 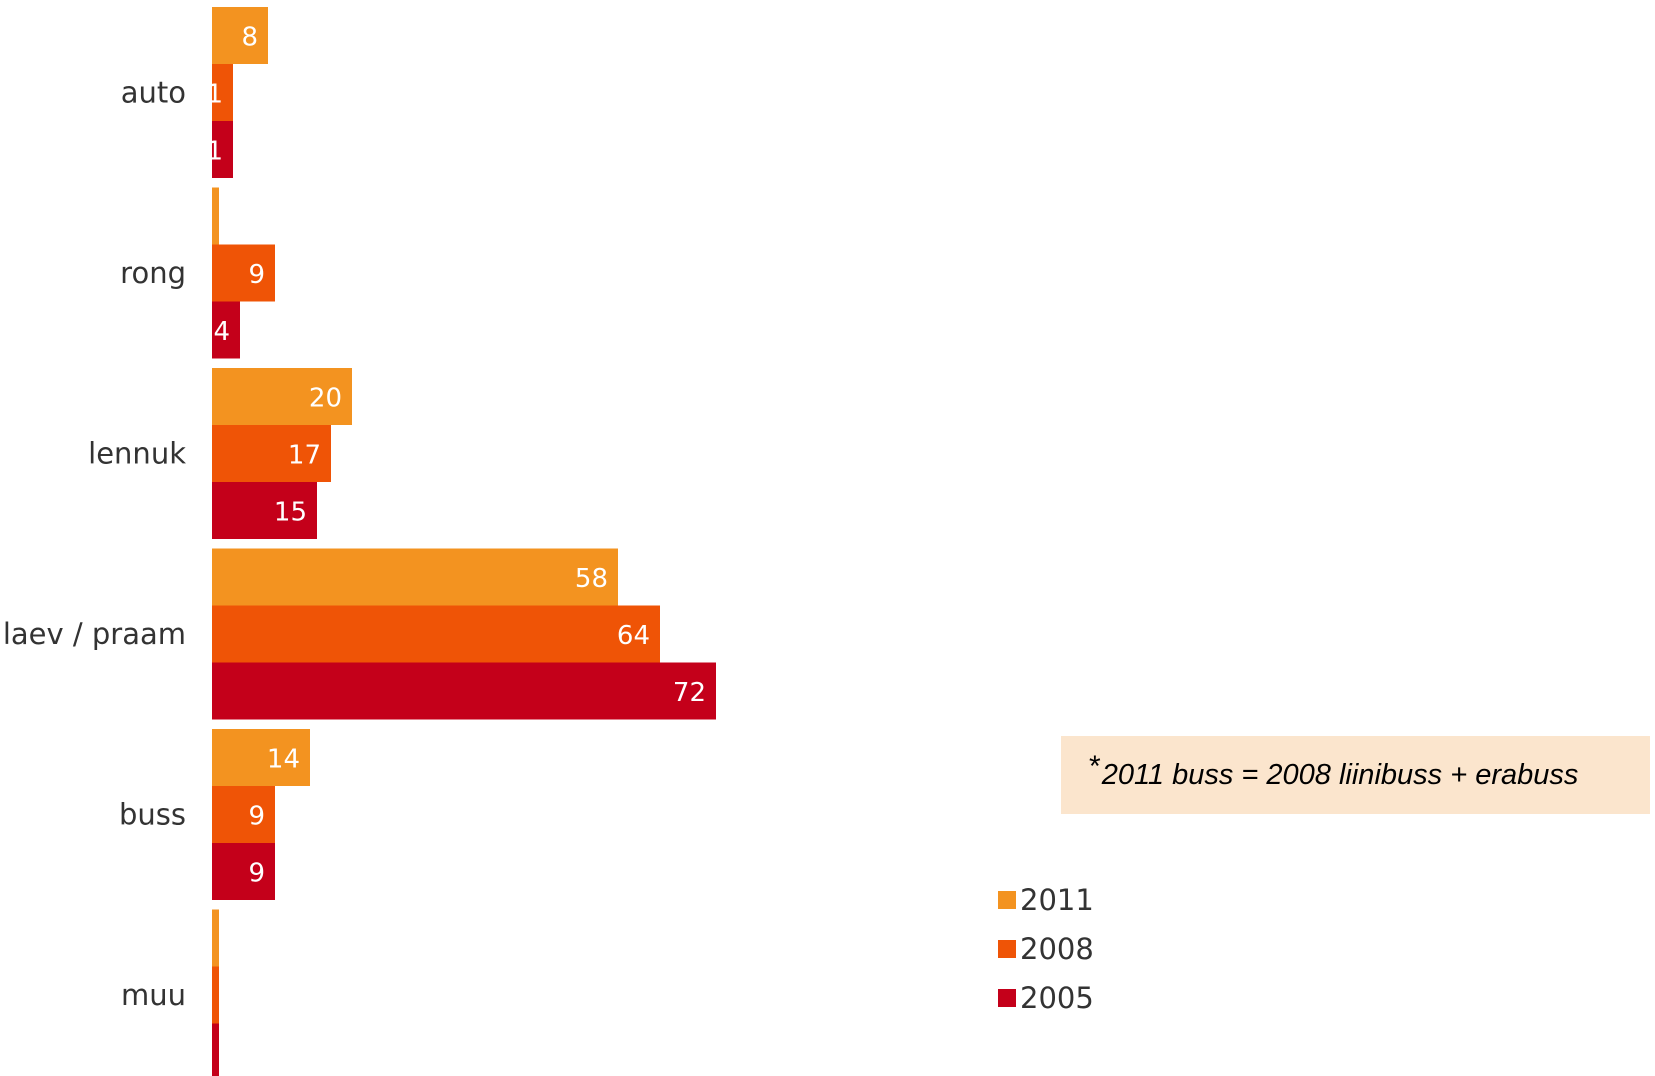 What do you see at coordinates (94, 634) in the screenshot?
I see `category-label: laev / praam` at bounding box center [94, 634].